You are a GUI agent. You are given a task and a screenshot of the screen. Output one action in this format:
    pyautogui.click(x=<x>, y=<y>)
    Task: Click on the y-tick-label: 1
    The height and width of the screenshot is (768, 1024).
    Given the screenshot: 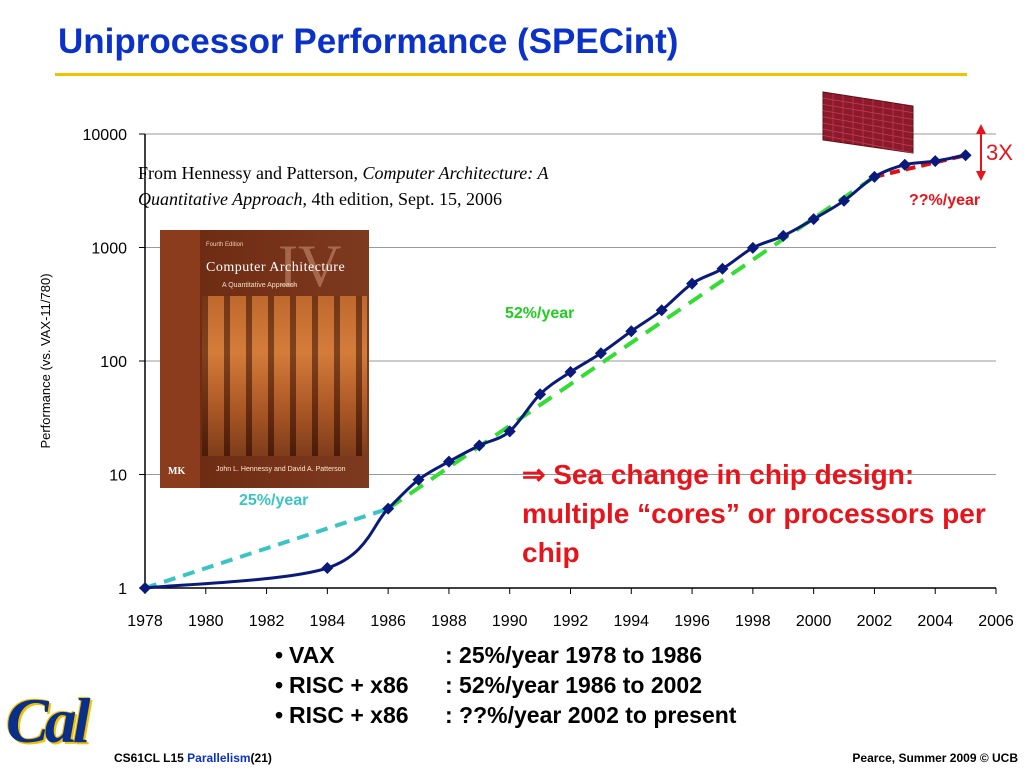 What is the action you would take?
    pyautogui.click(x=122, y=589)
    